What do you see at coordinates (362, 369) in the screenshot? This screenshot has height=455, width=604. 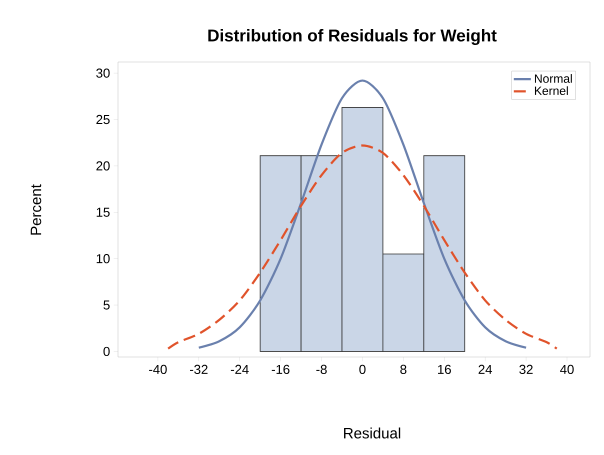 I see `x-tick-label: 0` at bounding box center [362, 369].